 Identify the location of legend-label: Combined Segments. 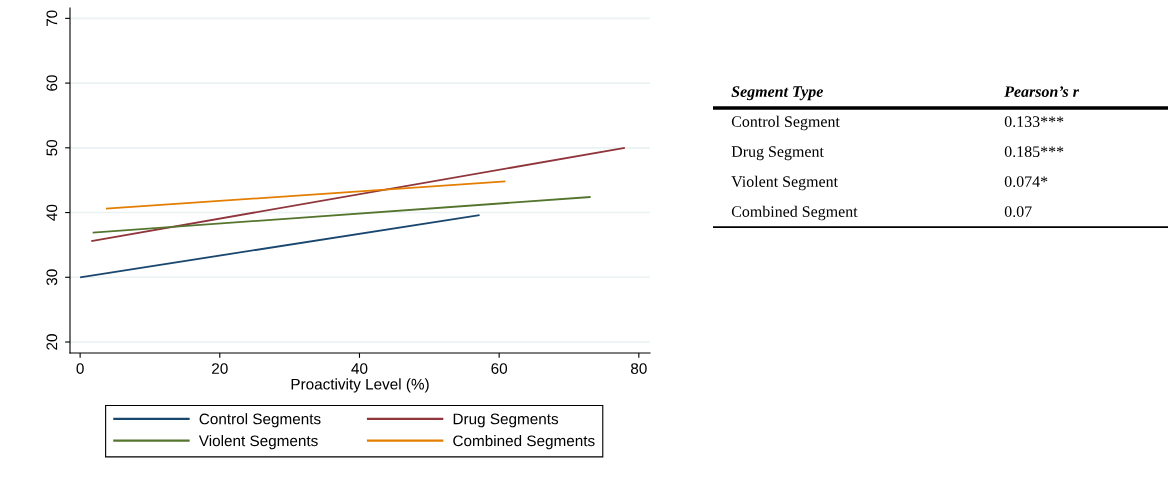
(524, 442).